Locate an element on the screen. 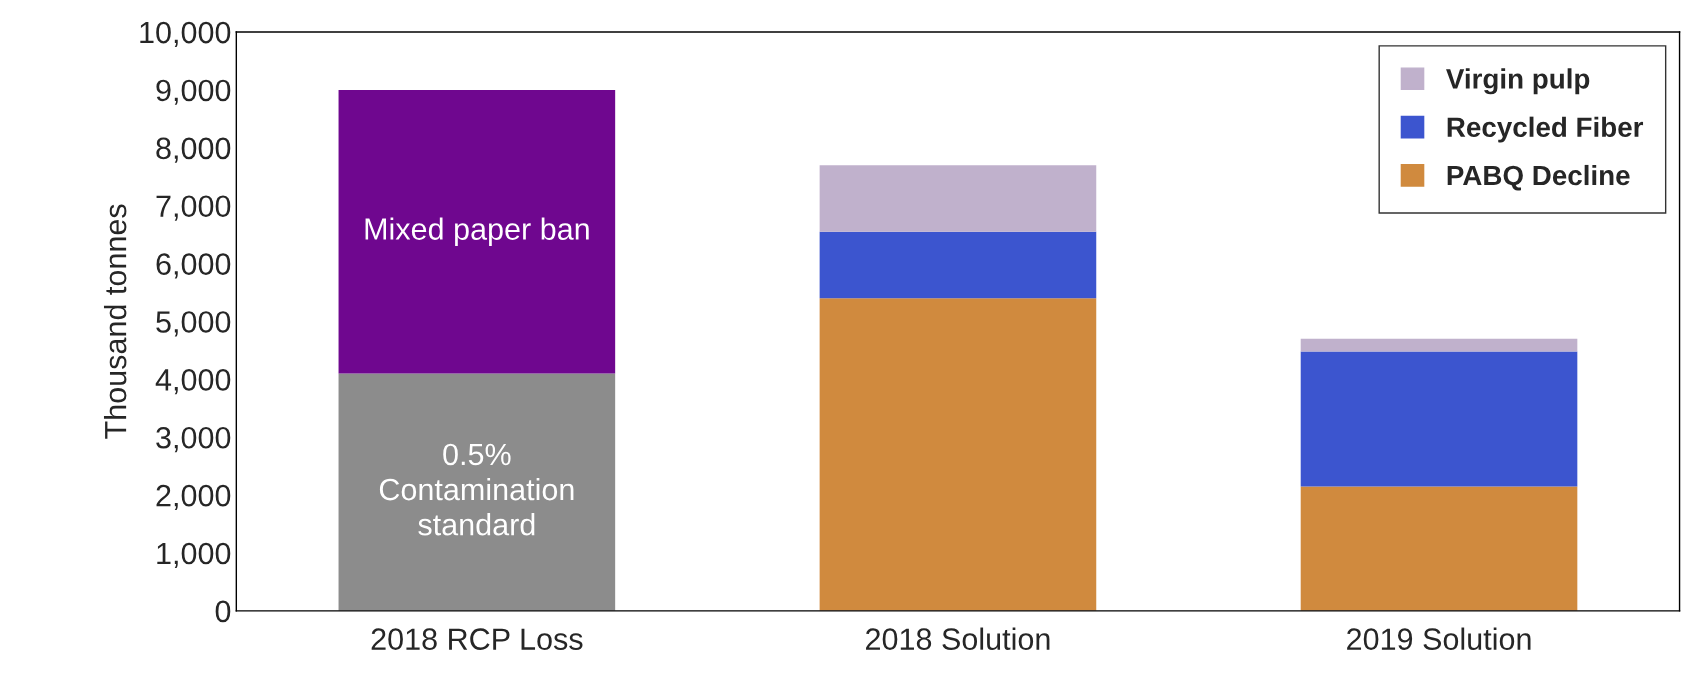  y-tick-label: 9,000 is located at coordinates (193, 92).